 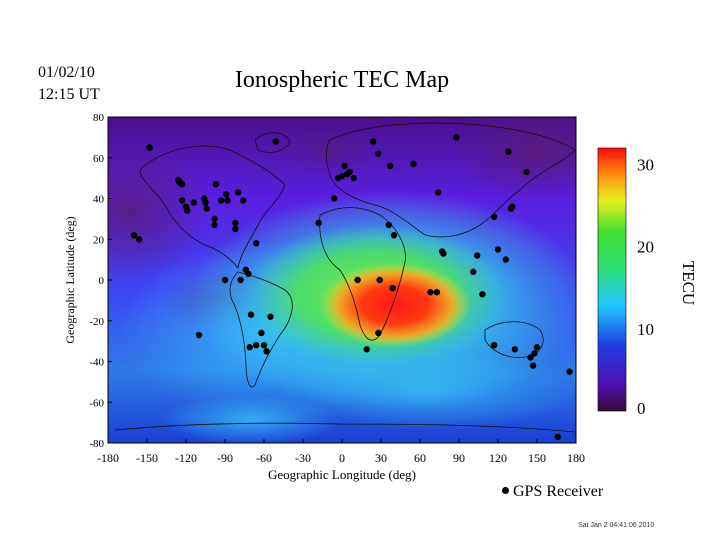 What do you see at coordinates (645, 164) in the screenshot?
I see `colorbar-tick-label: 30` at bounding box center [645, 164].